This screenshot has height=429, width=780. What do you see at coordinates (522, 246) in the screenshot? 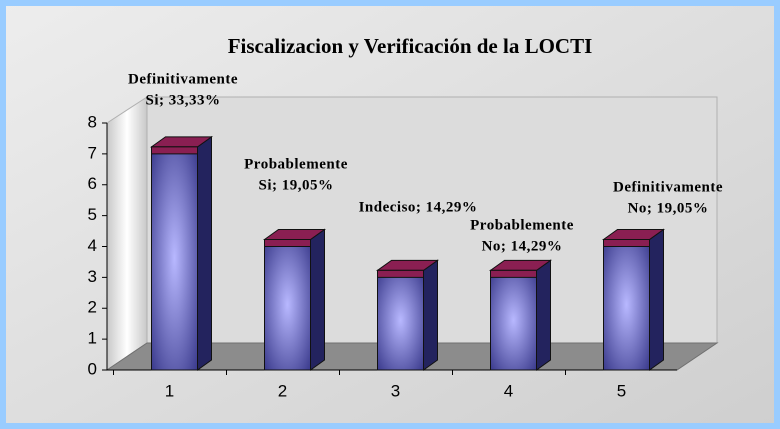
I see `data-label: No; 14,29%` at bounding box center [522, 246].